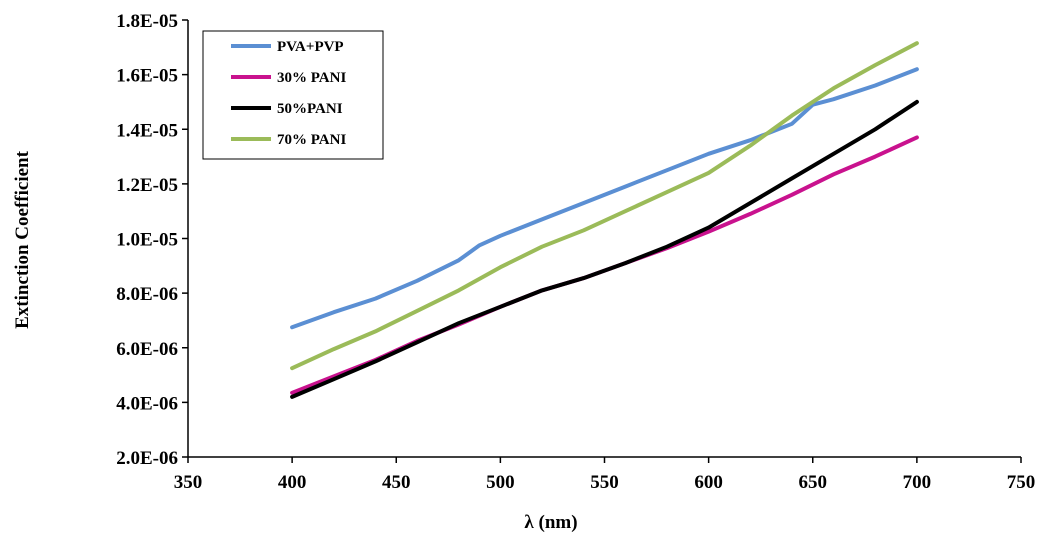 Image resolution: width=1046 pixels, height=534 pixels. I want to click on legend-label-pva-pvp: PVA+PVP, so click(310, 47).